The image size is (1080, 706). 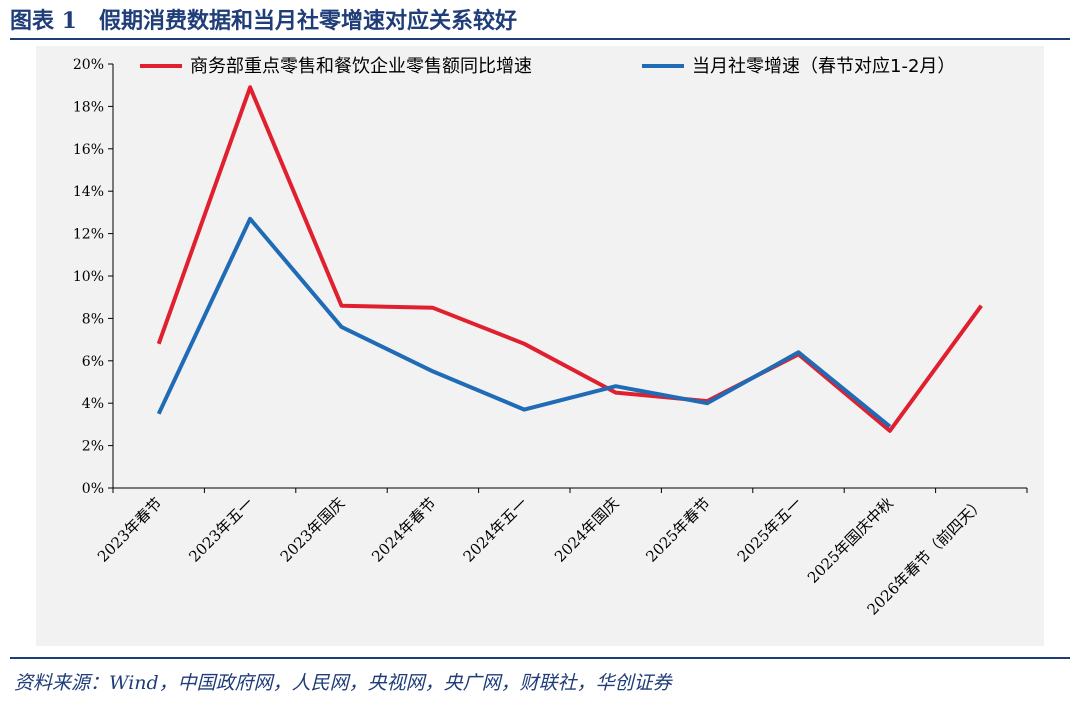 I want to click on source-note: 资料来源：Wind，中国政府网，人民网，央视网，央广网，财联社，华创证券, so click(x=343, y=683).